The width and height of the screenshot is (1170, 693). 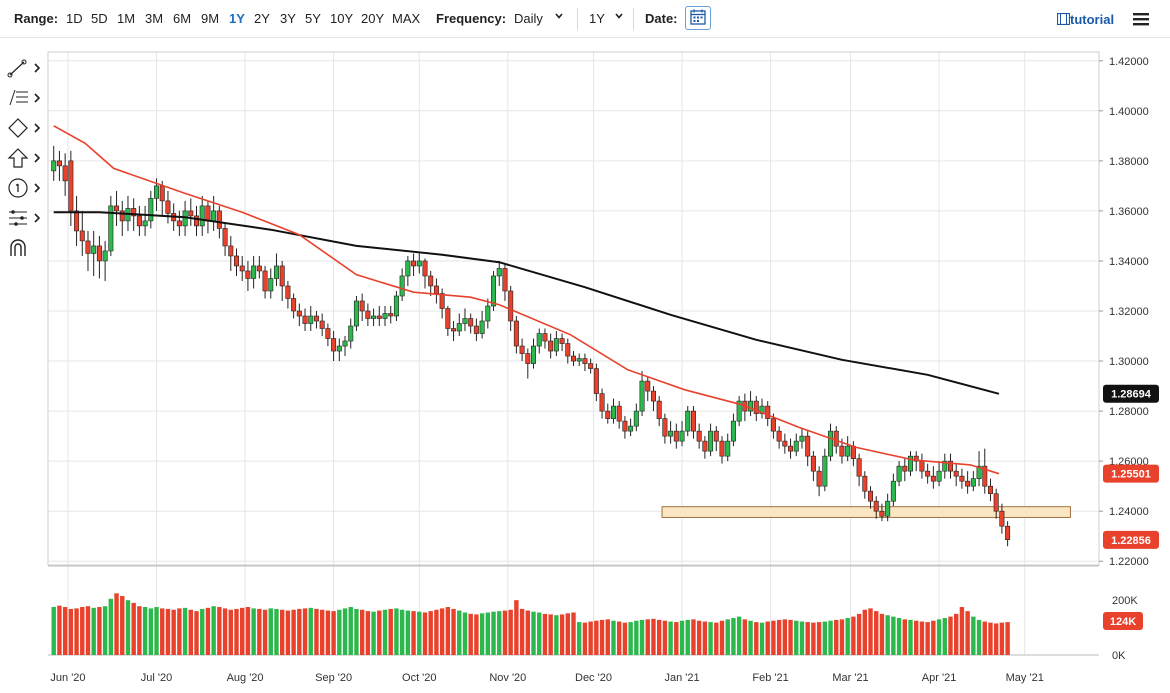 I want to click on x-tick-label: Sep '20, so click(x=333, y=678).